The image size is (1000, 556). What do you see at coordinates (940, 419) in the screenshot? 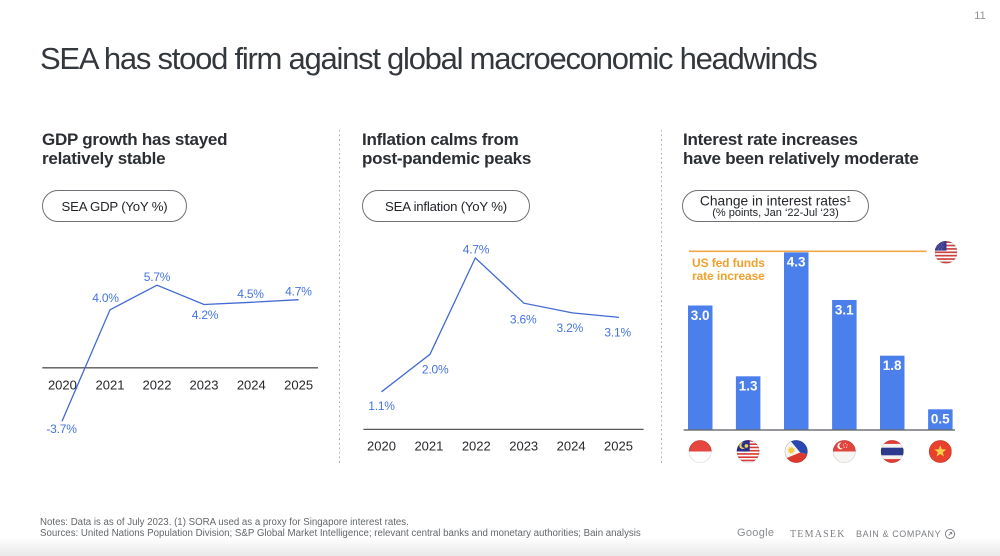
I see `svg-text: 0.5` at bounding box center [940, 419].